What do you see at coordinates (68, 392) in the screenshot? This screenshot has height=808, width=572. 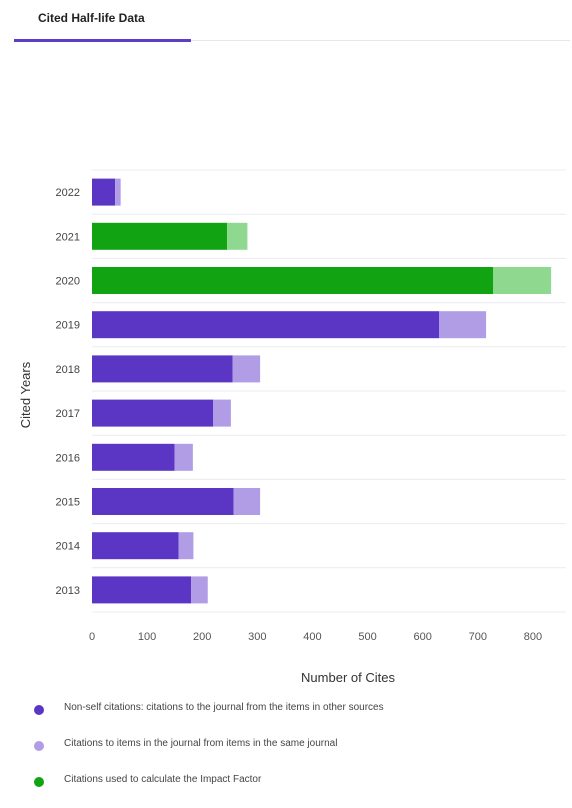 I see `y-axis-tick-labels: 2022 2021 2020 2019 2018 2017 2016 2015 2014 2013` at bounding box center [68, 392].